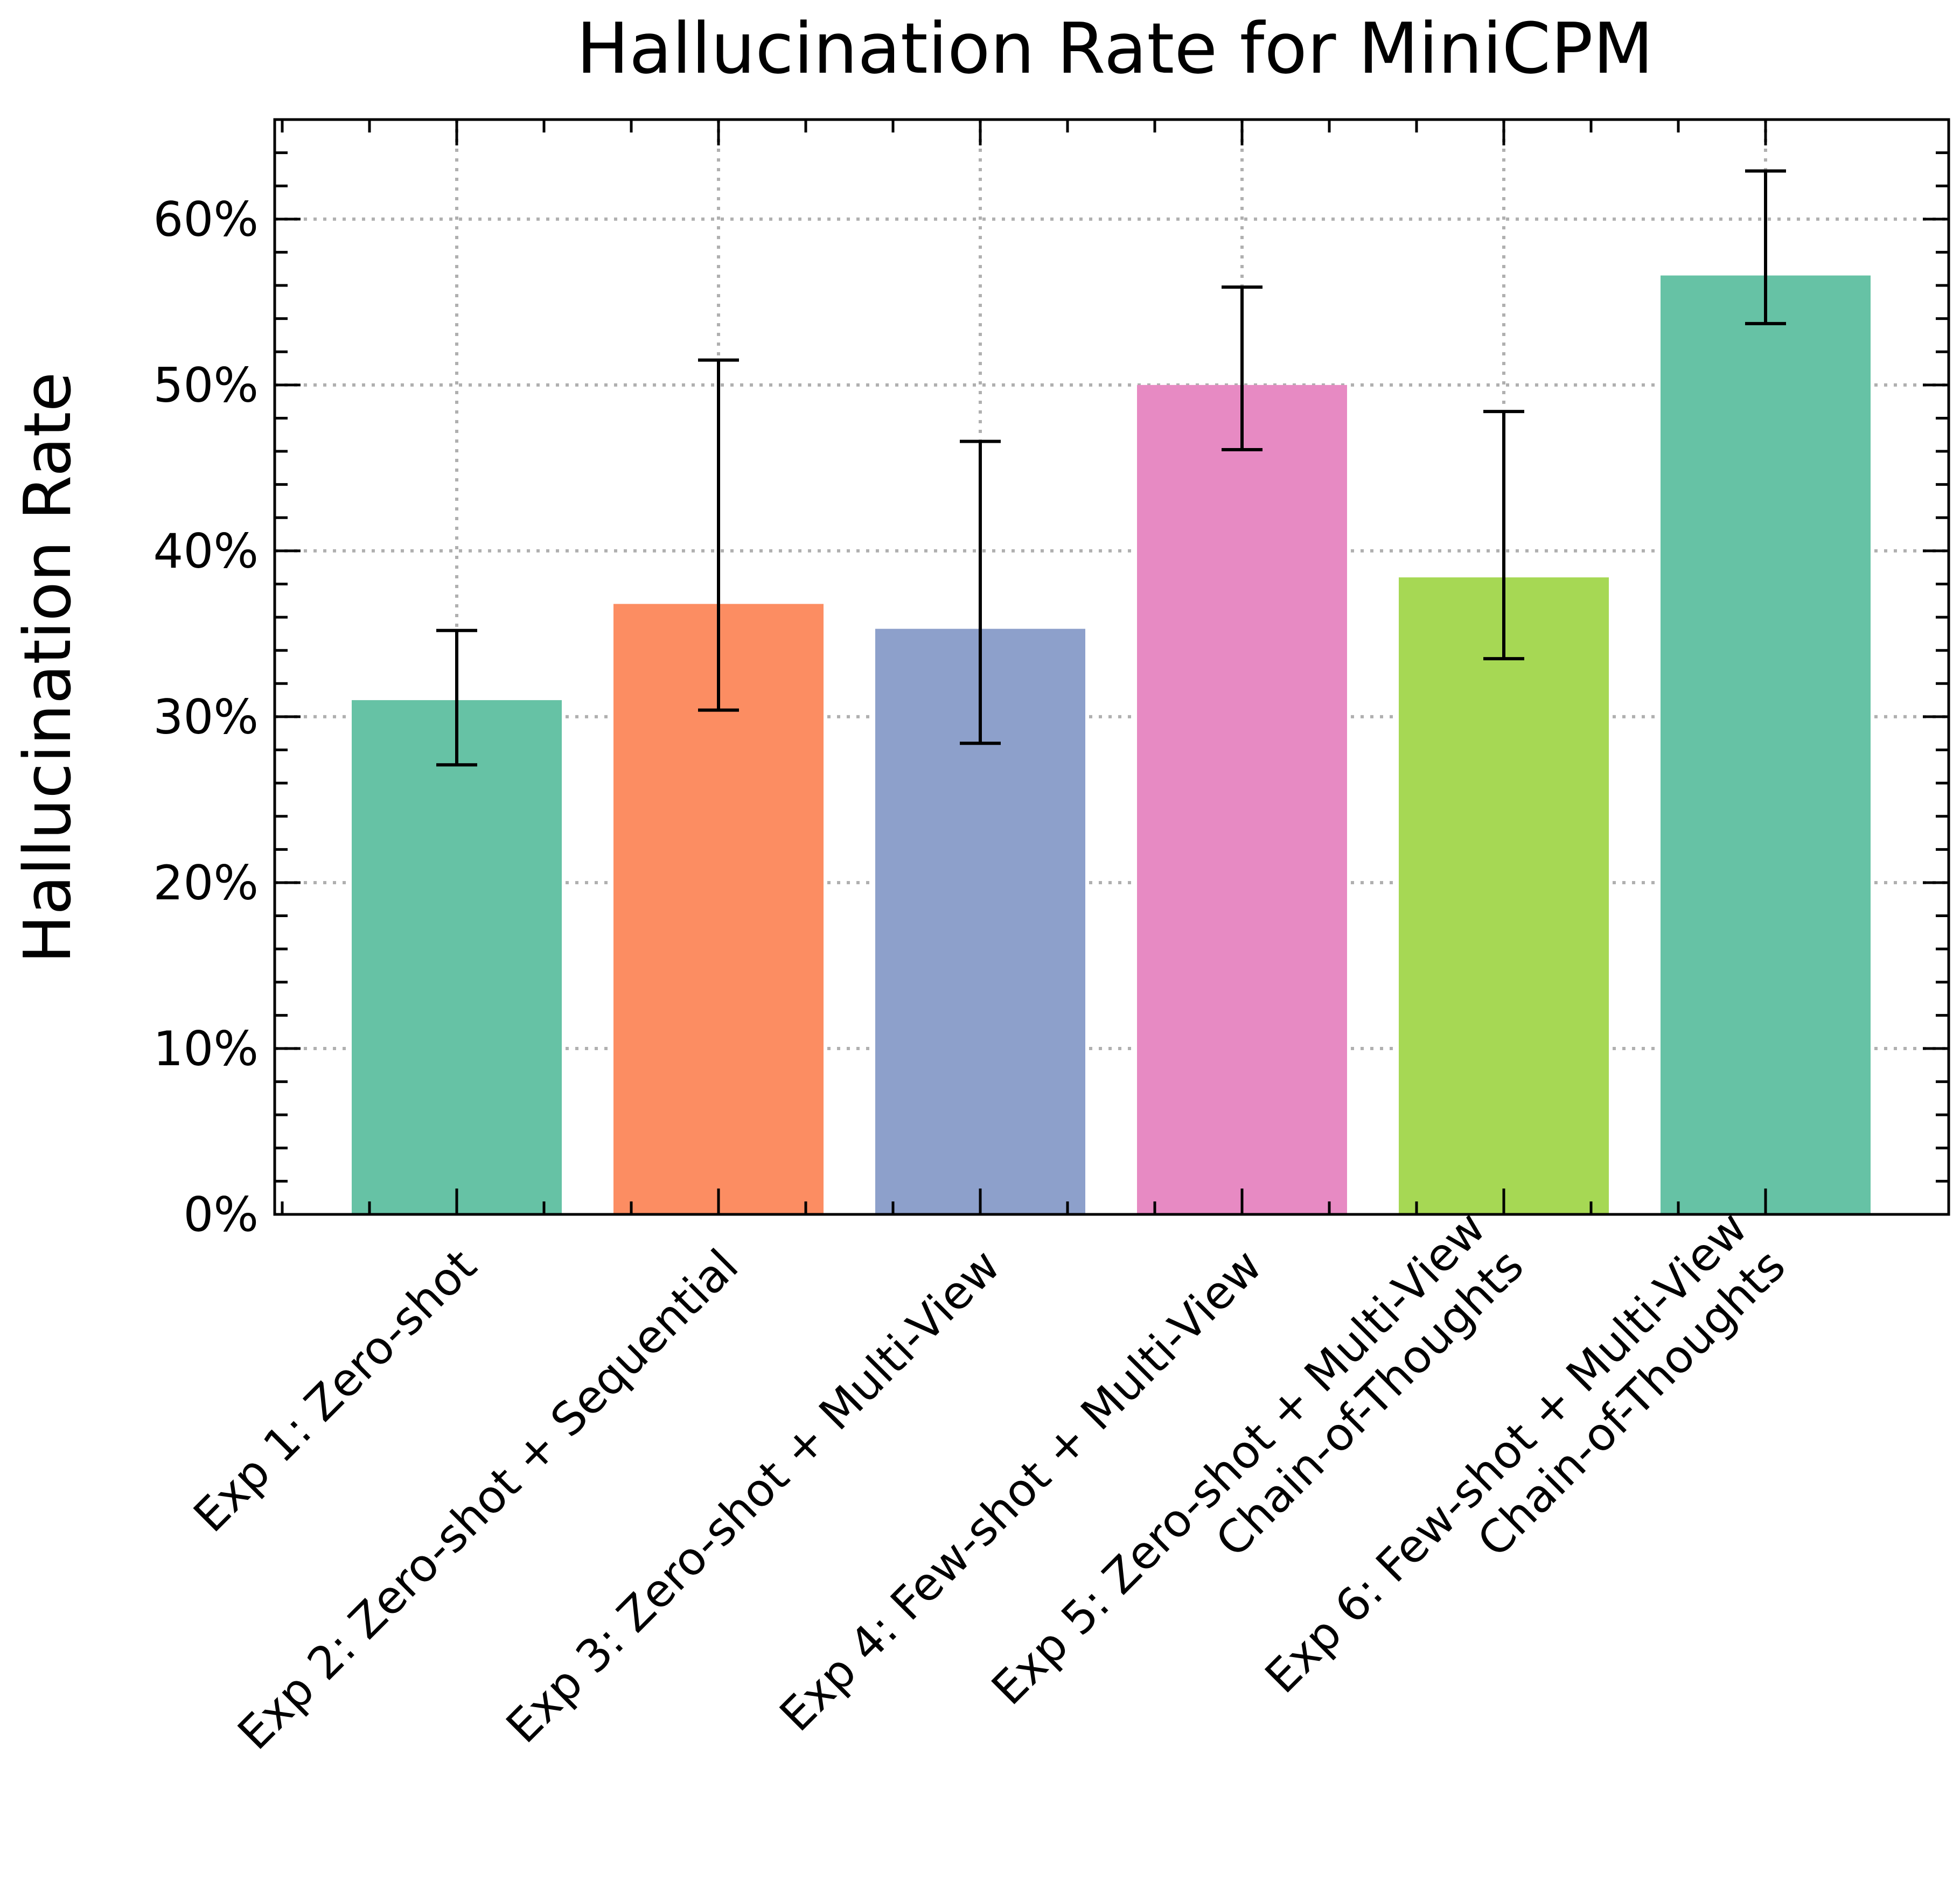 The width and height of the screenshot is (1960, 1894). Describe the element at coordinates (206, 385) in the screenshot. I see `y-tick-label-5: 50%` at that location.